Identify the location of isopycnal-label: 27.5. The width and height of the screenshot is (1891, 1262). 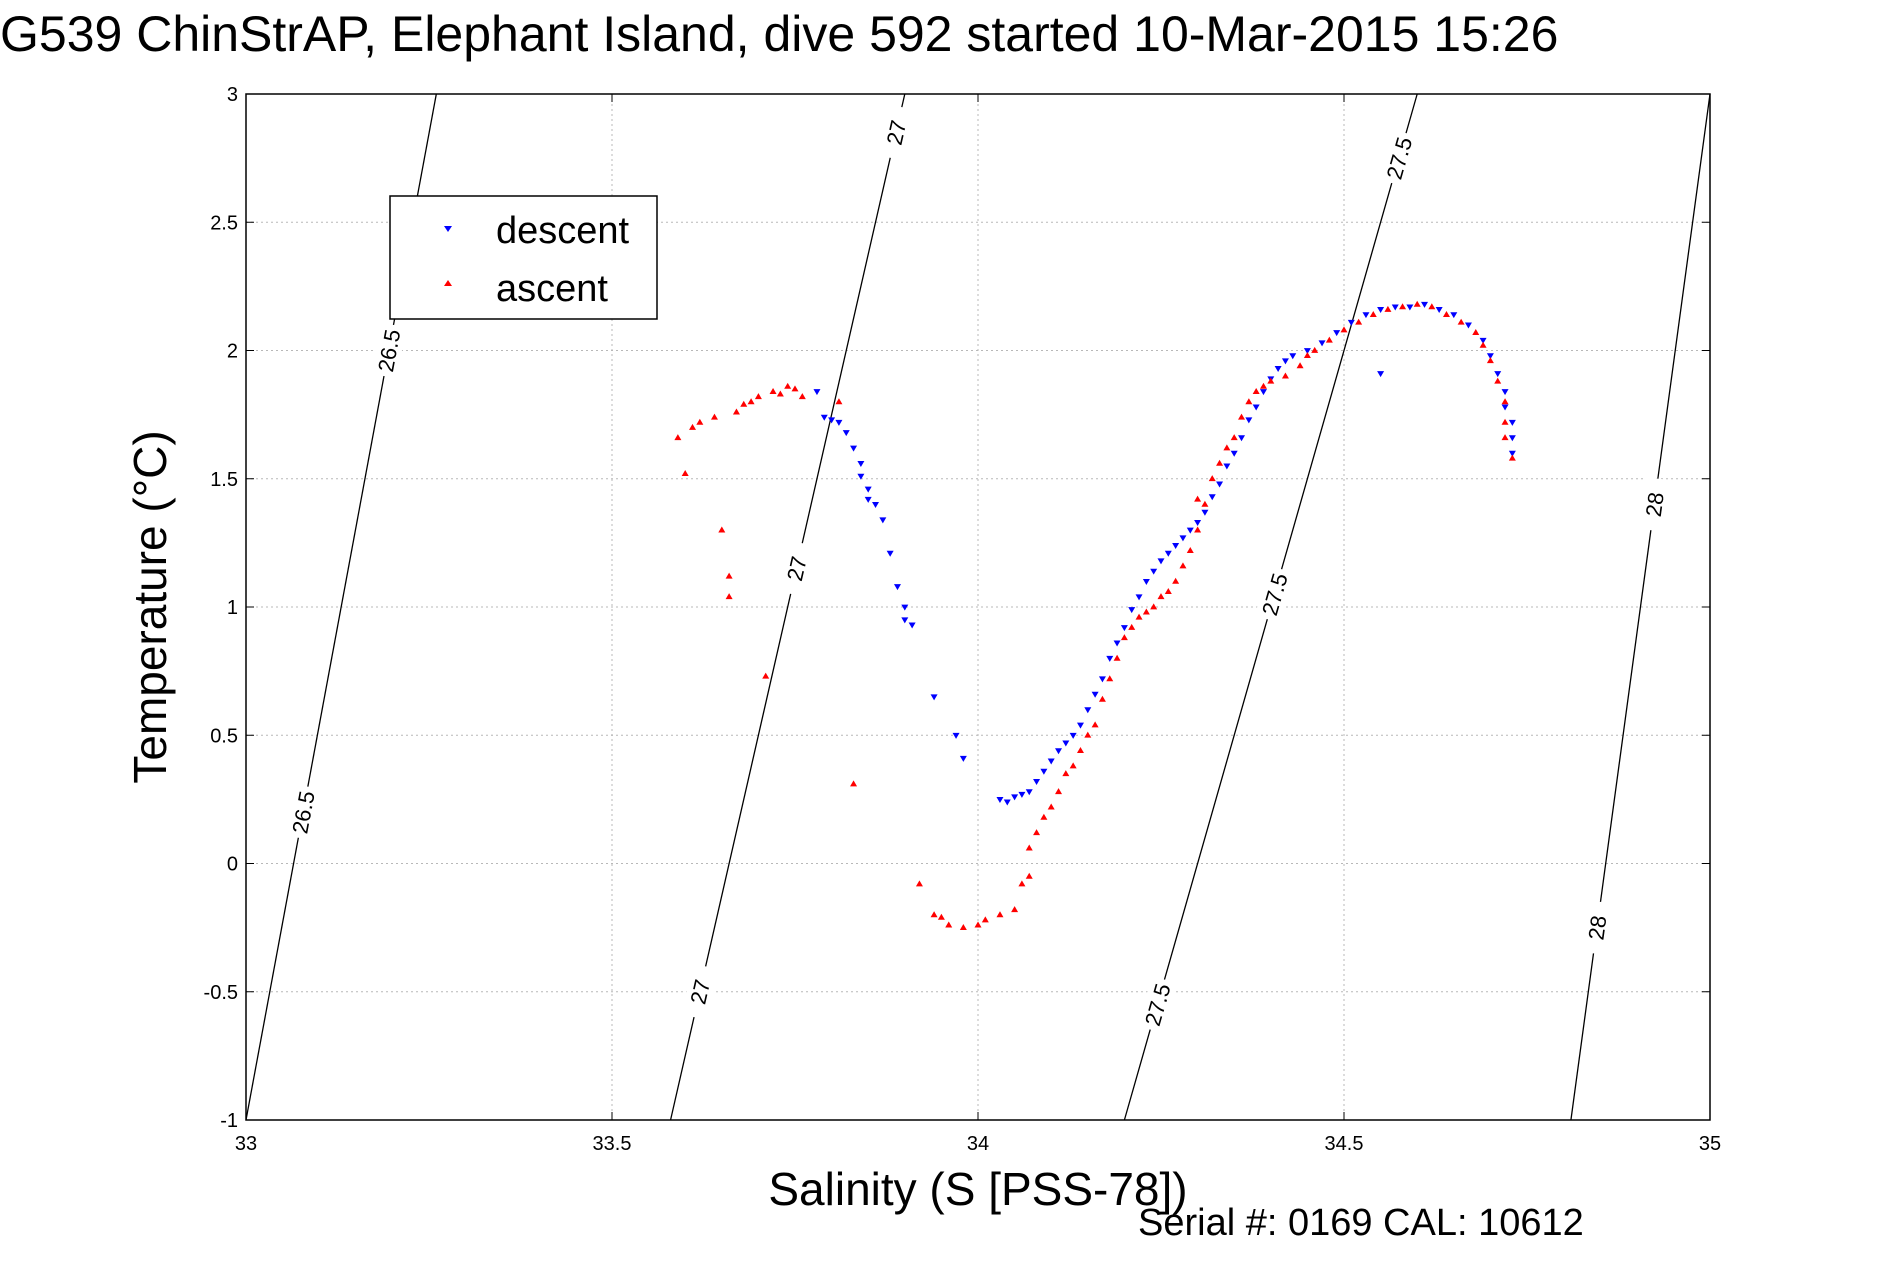
(1158, 1005).